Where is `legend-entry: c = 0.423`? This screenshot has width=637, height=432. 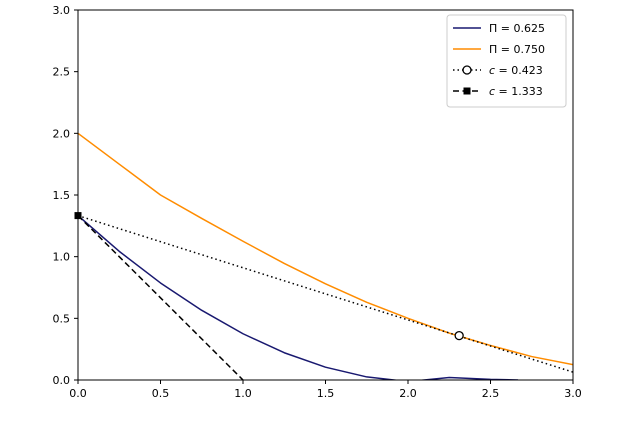 legend-entry: c = 0.423 is located at coordinates (498, 70).